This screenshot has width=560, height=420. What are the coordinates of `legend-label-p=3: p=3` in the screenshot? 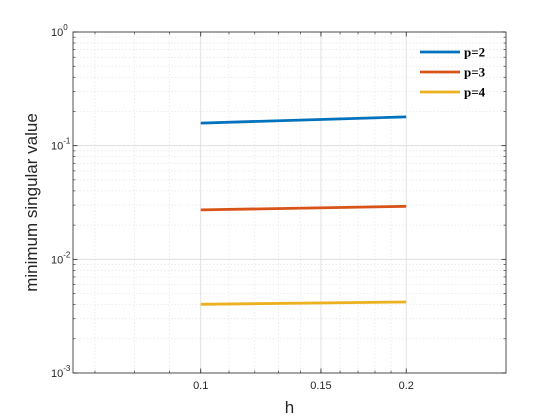 It's located at (475, 72).